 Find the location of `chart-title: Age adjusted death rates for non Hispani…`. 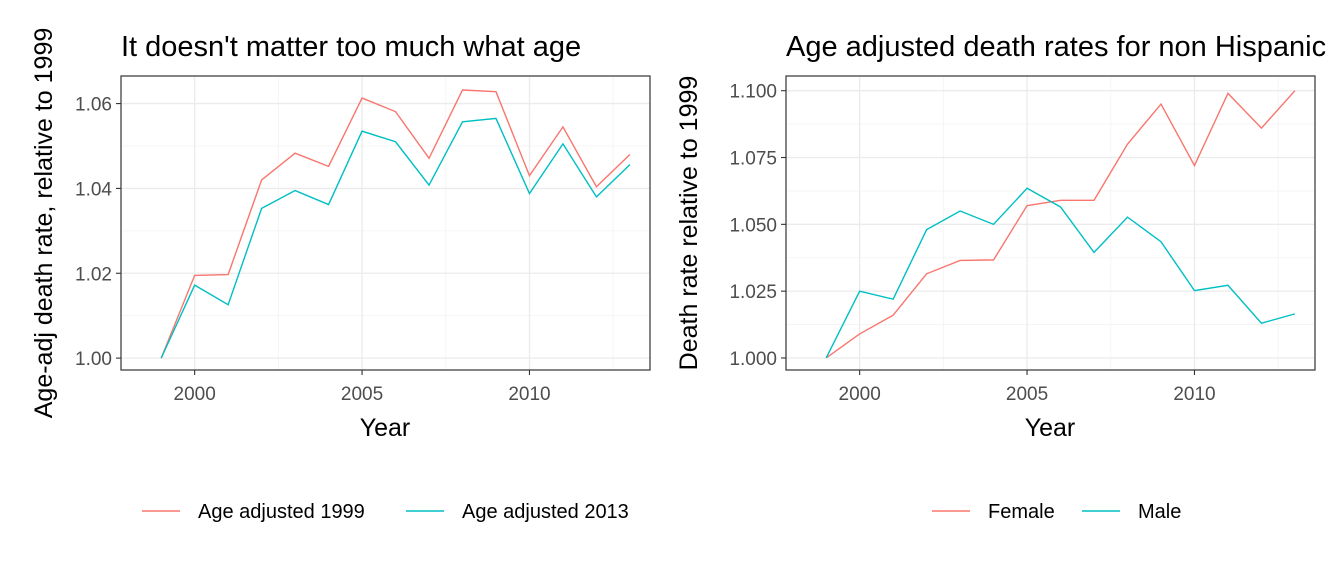

chart-title: Age adjusted death rates for non Hispani… is located at coordinates (1056, 47).